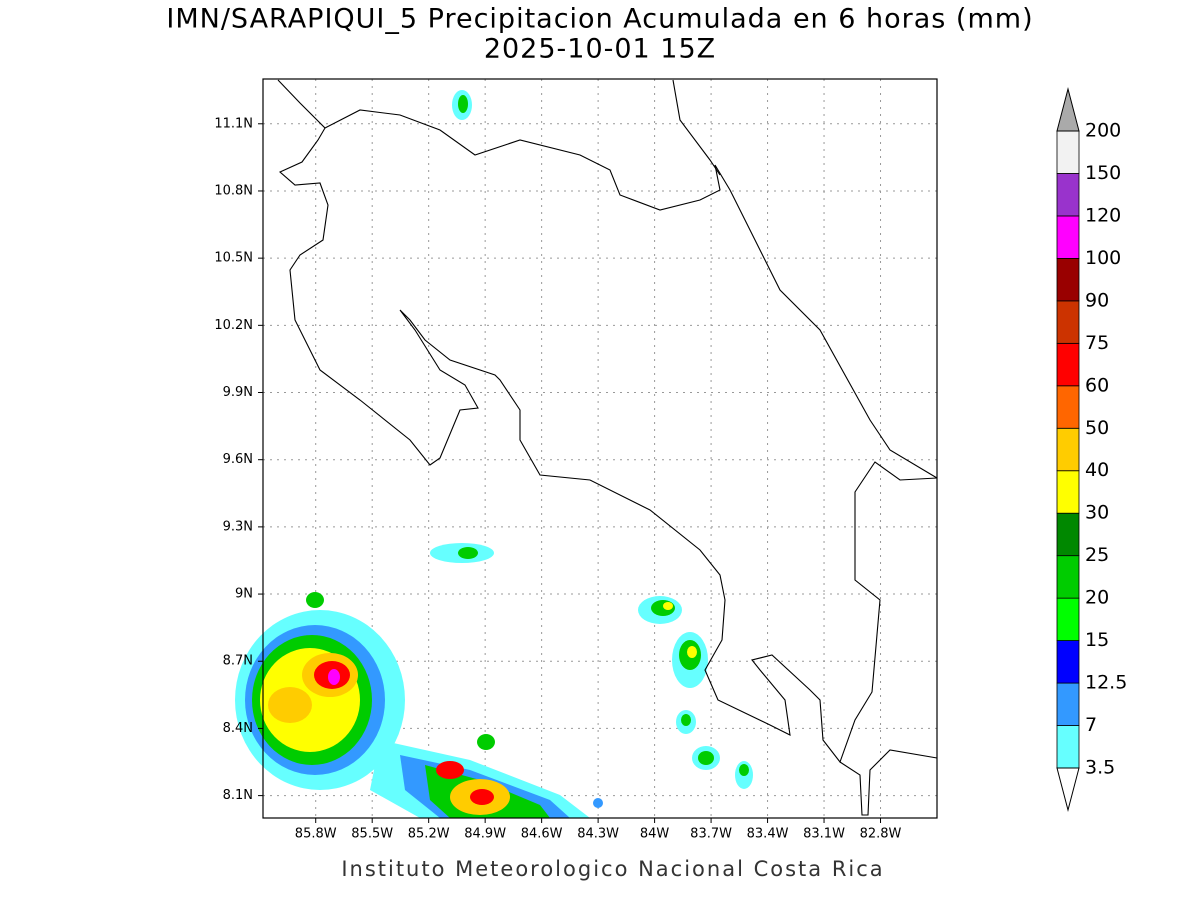 This screenshot has height=900, width=1200. Describe the element at coordinates (244, 594) in the screenshot. I see `lat-tick-label: 9N` at that location.